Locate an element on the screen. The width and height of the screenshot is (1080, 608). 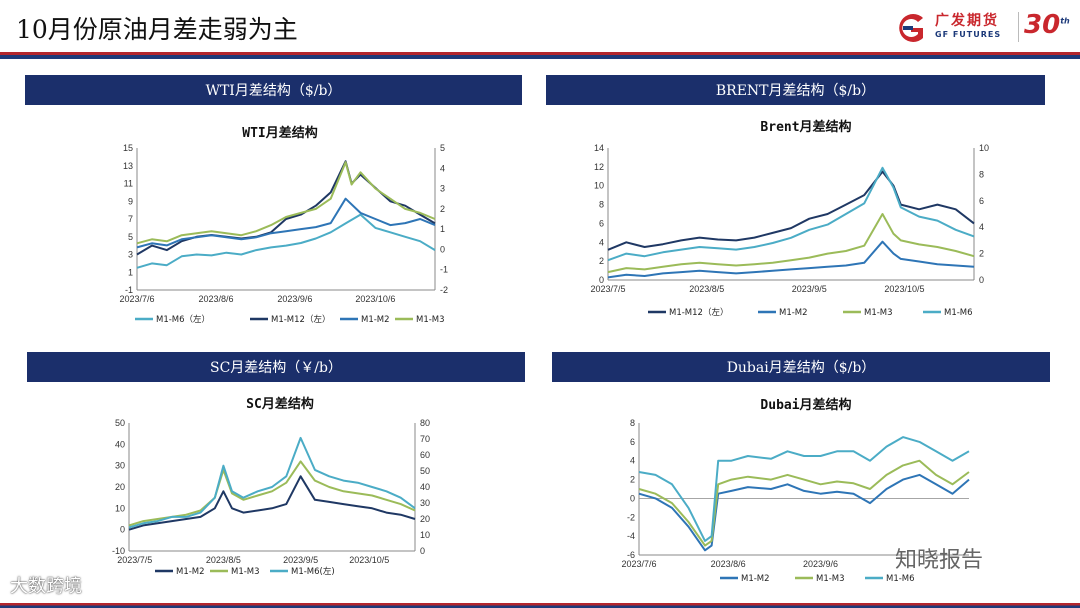
y-right-tick-label: 60 is located at coordinates (425, 455).